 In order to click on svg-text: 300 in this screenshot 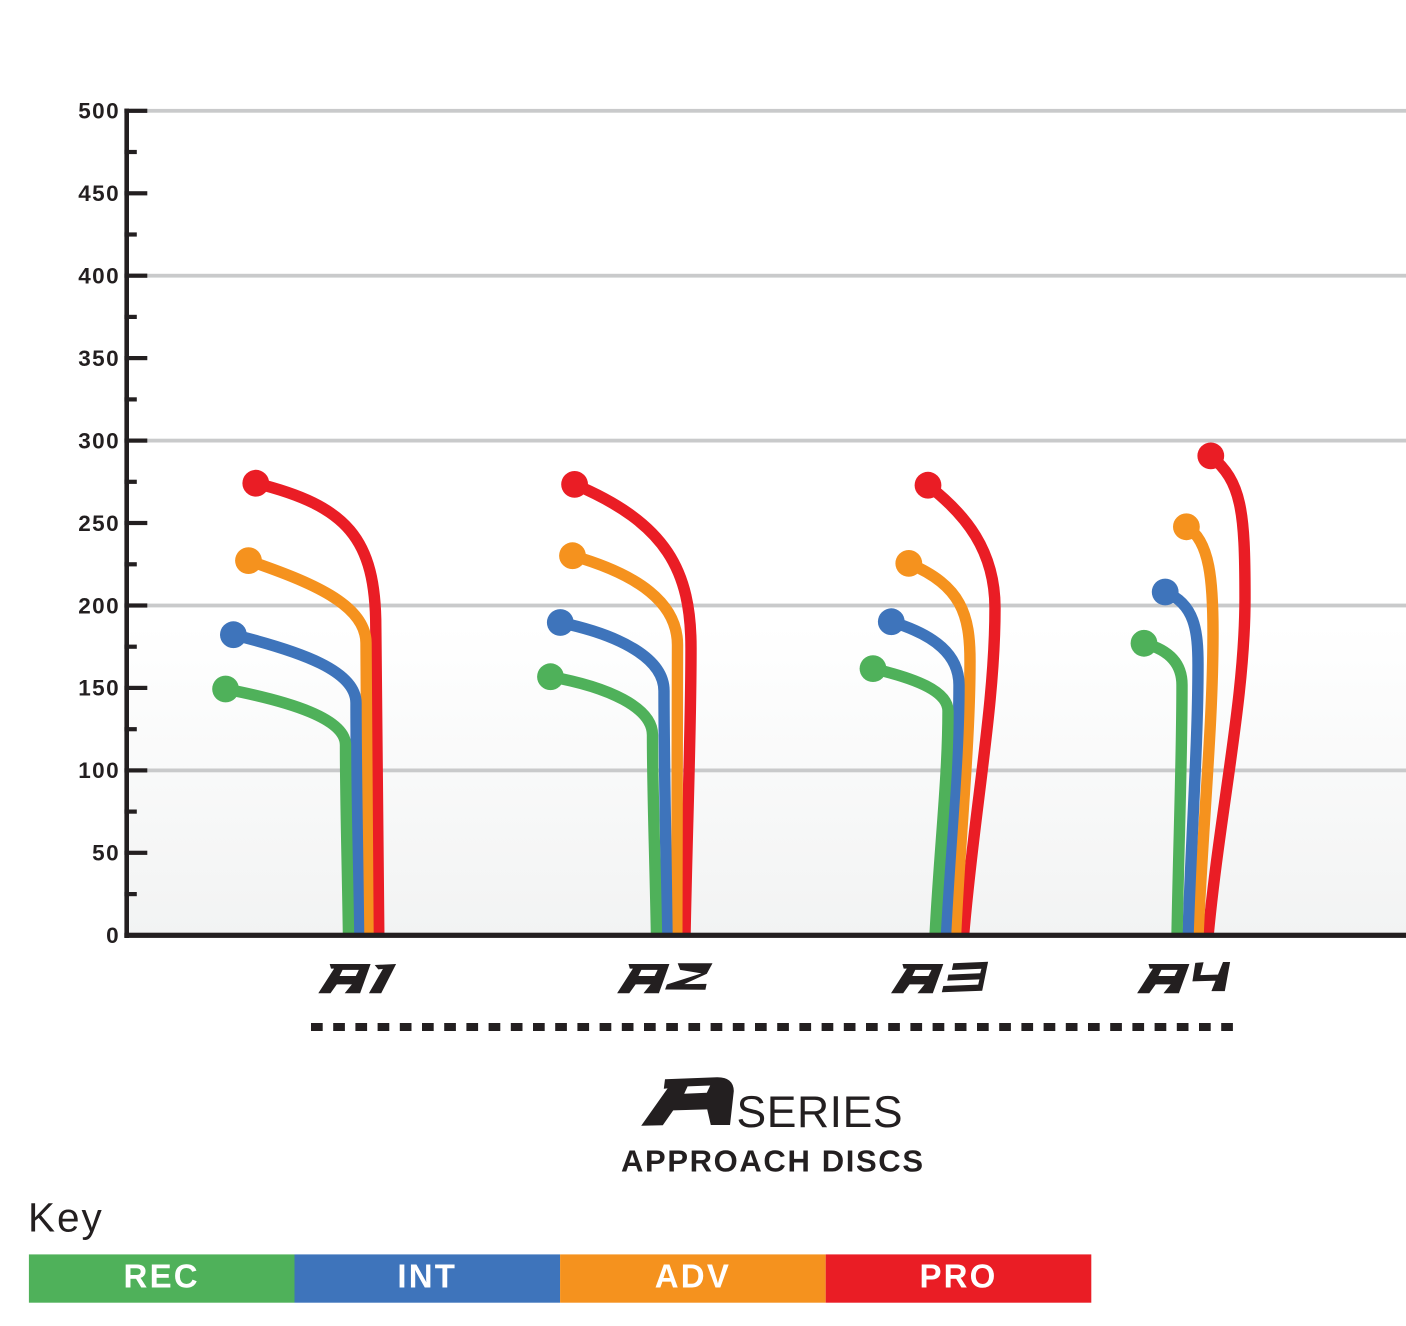, I will do `click(99, 440)`.